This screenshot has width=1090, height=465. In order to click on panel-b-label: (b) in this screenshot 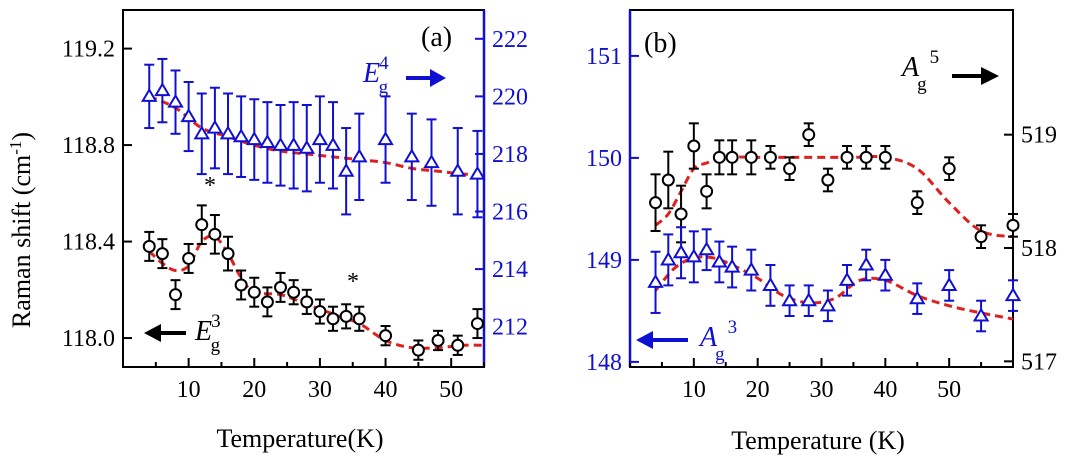, I will do `click(660, 43)`.